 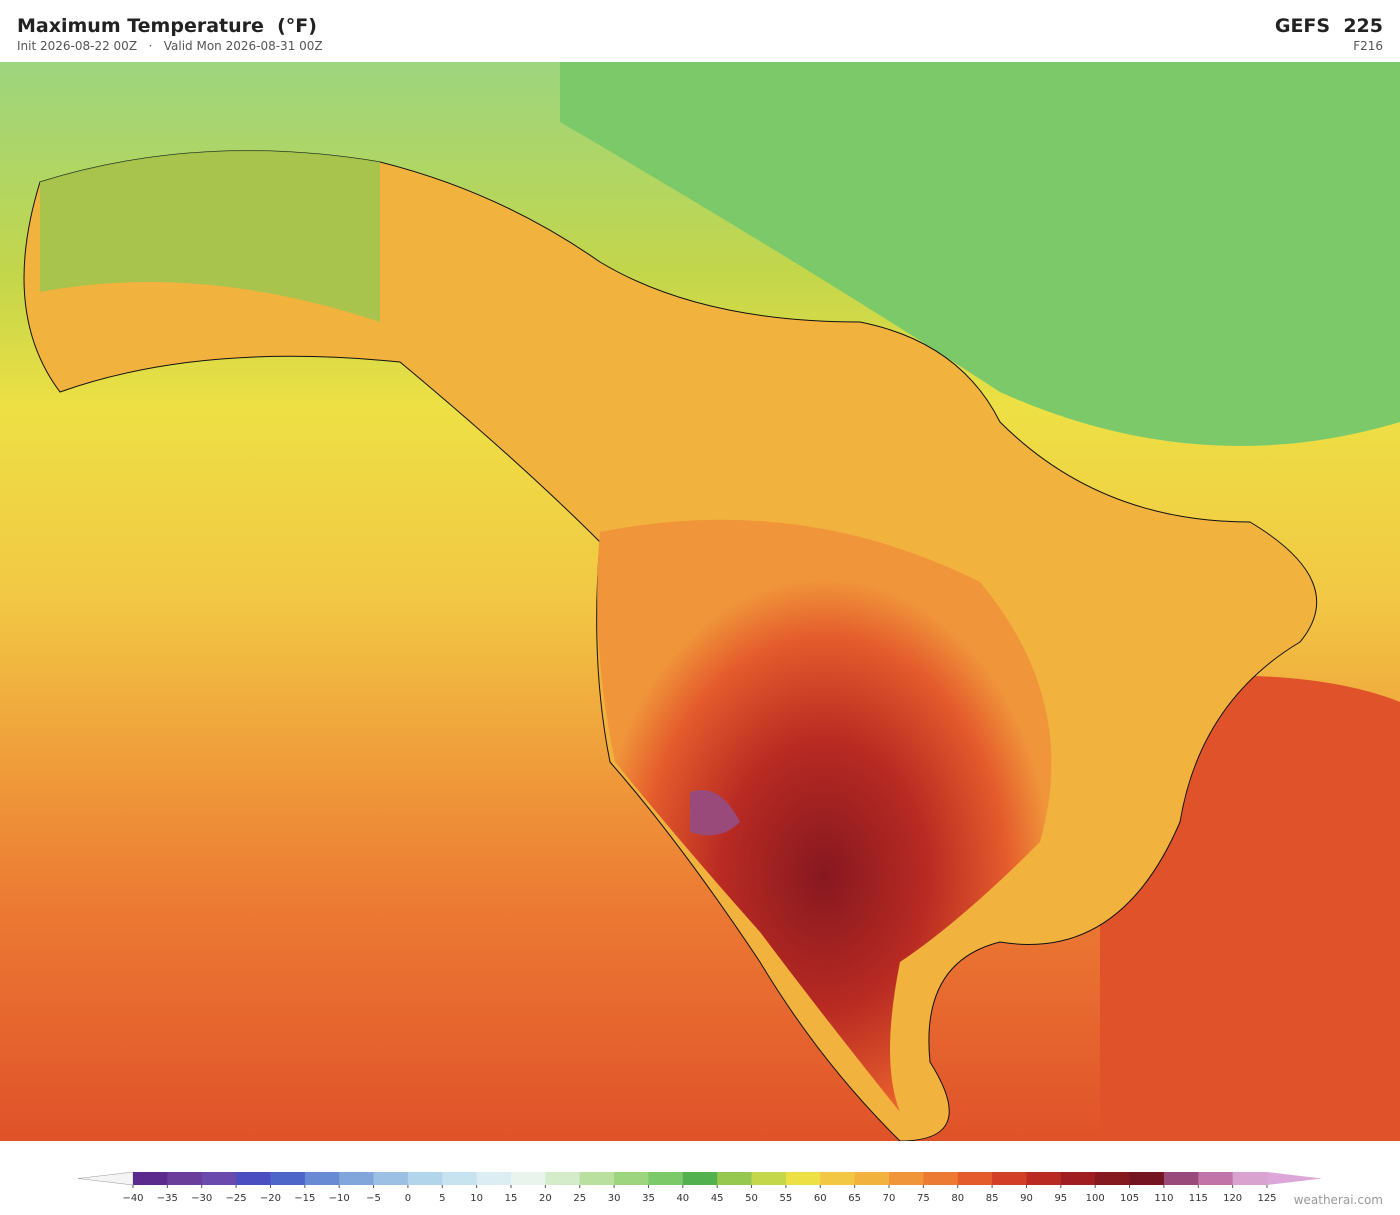 I want to click on desert-max, so click(x=715, y=813).